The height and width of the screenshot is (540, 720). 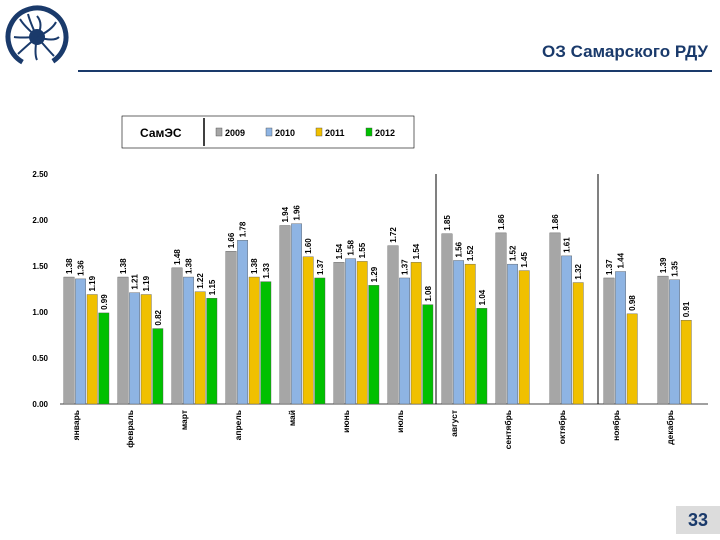 I want to click on bar-2011-сентябрь, so click(x=524, y=337).